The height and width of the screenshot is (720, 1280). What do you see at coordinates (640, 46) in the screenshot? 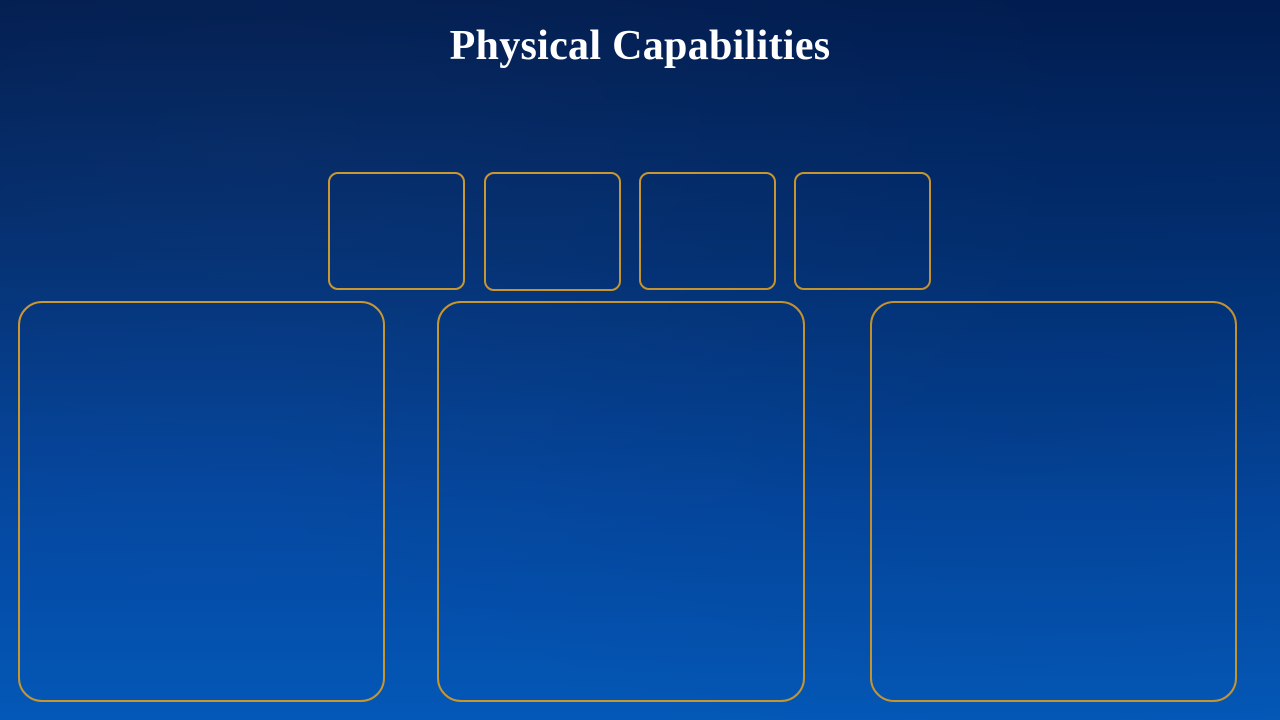
I see `slide-title: Physical Capabilities` at bounding box center [640, 46].